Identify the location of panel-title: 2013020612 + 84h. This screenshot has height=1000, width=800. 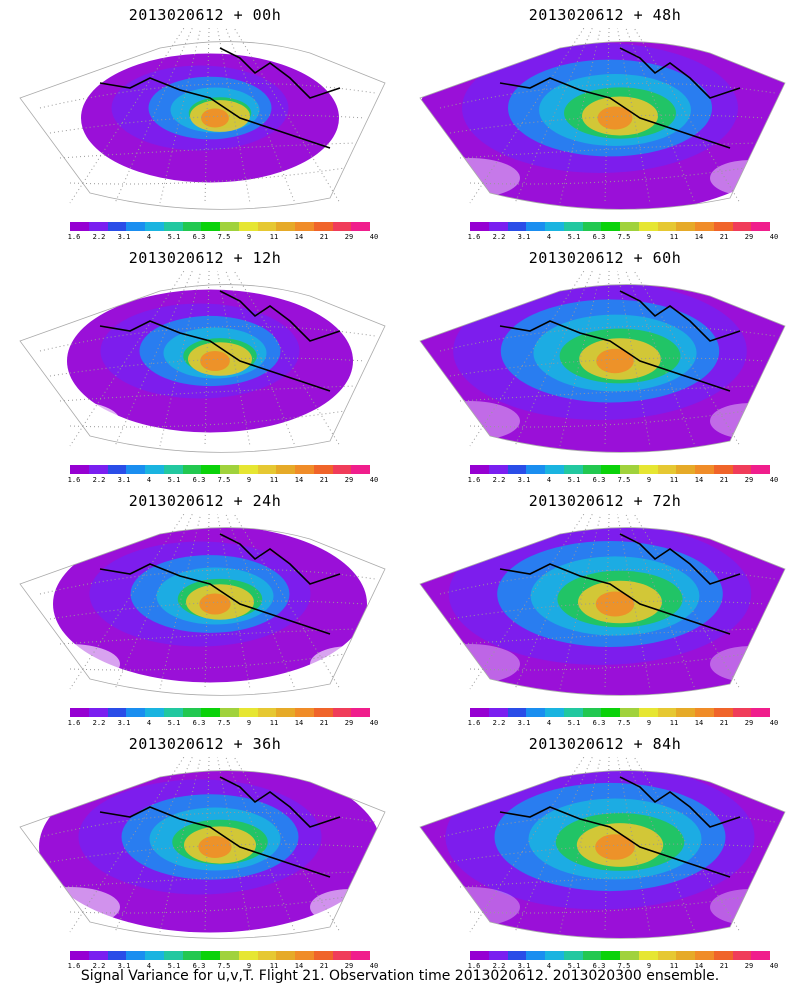
(605, 744).